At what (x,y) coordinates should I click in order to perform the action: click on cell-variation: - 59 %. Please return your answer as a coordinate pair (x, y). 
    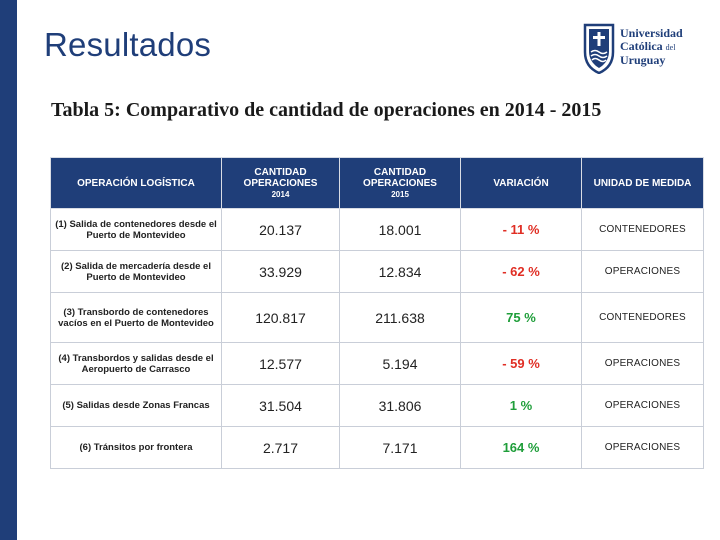
    Looking at the image, I should click on (521, 363).